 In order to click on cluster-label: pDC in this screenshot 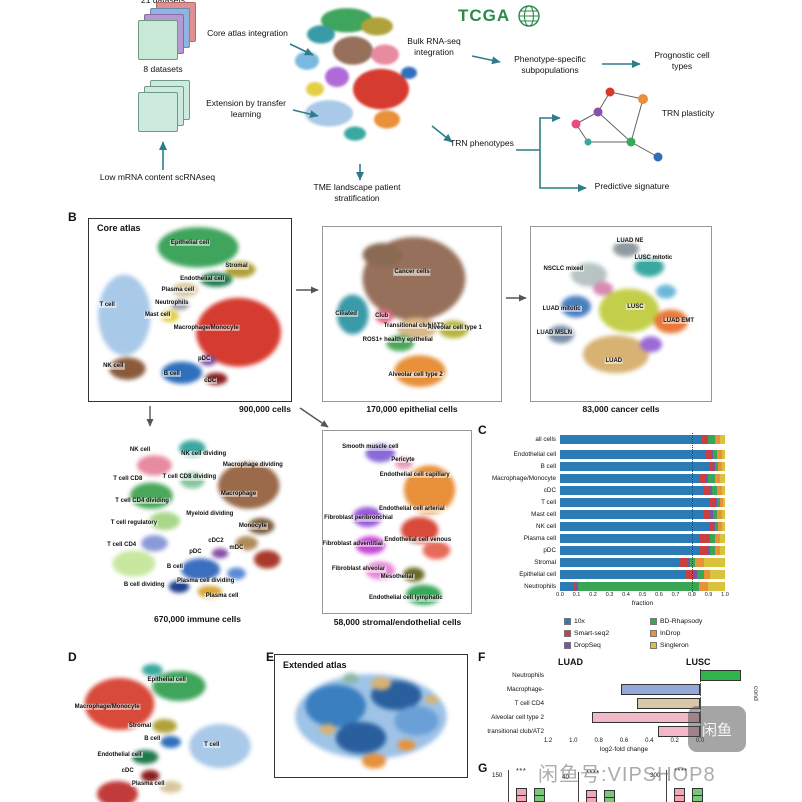, I will do `click(204, 359)`.